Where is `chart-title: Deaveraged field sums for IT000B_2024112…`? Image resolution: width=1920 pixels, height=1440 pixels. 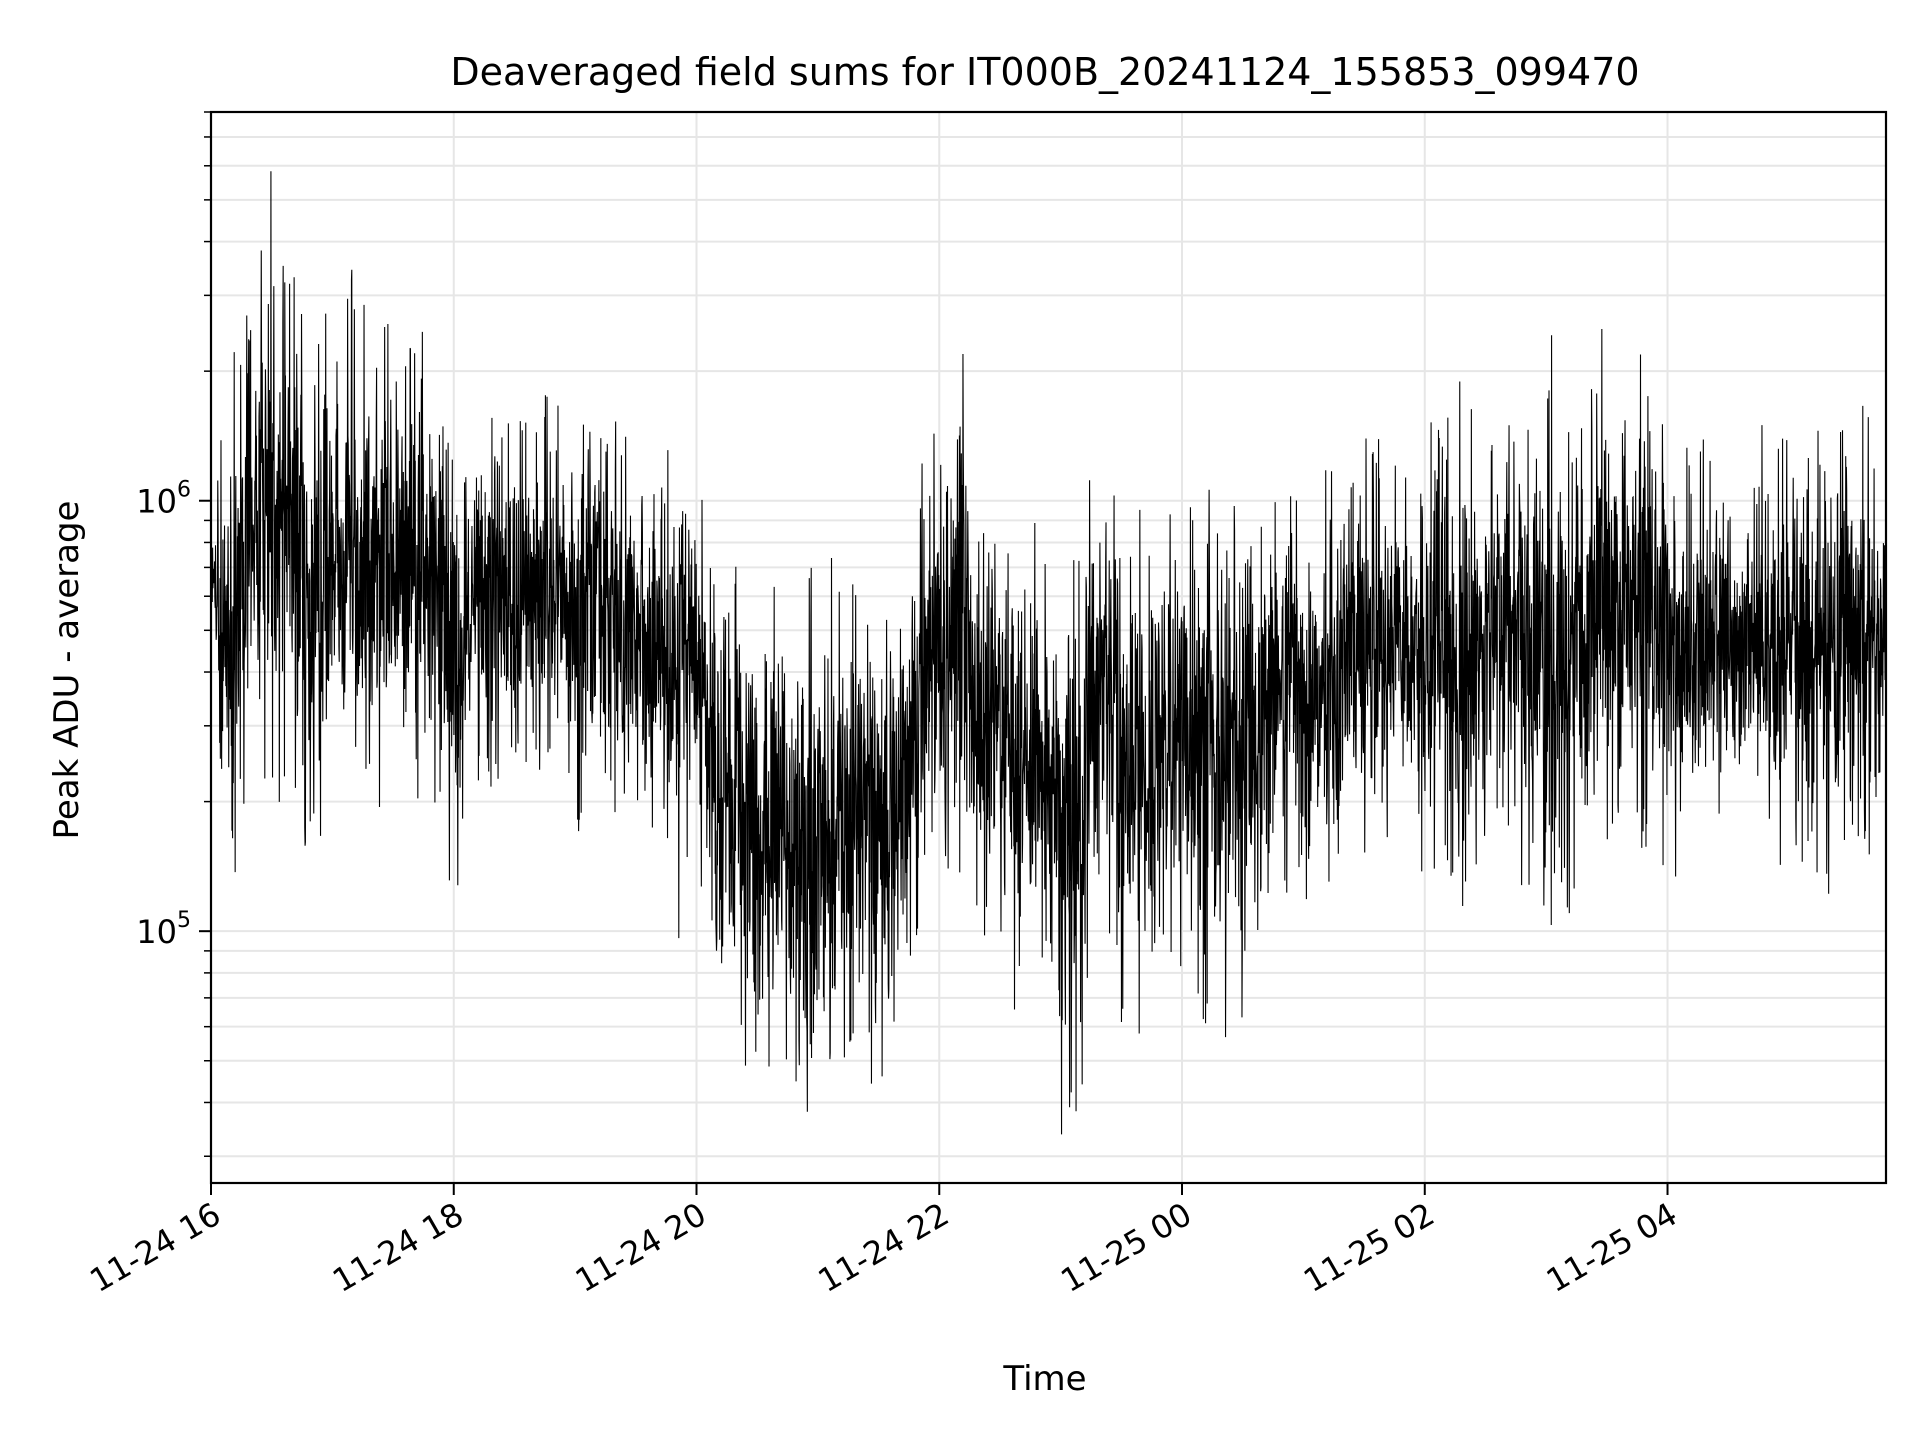 chart-title: Deaveraged field sums for IT000B_2024112… is located at coordinates (1044, 72).